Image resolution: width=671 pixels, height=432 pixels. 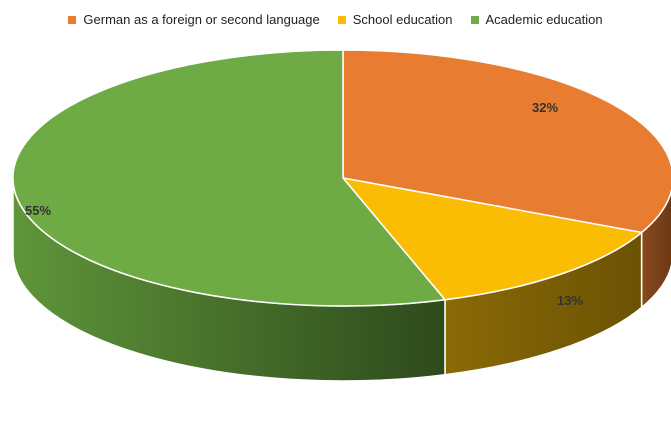 What do you see at coordinates (402, 19) in the screenshot?
I see `legend-label-school: School education` at bounding box center [402, 19].